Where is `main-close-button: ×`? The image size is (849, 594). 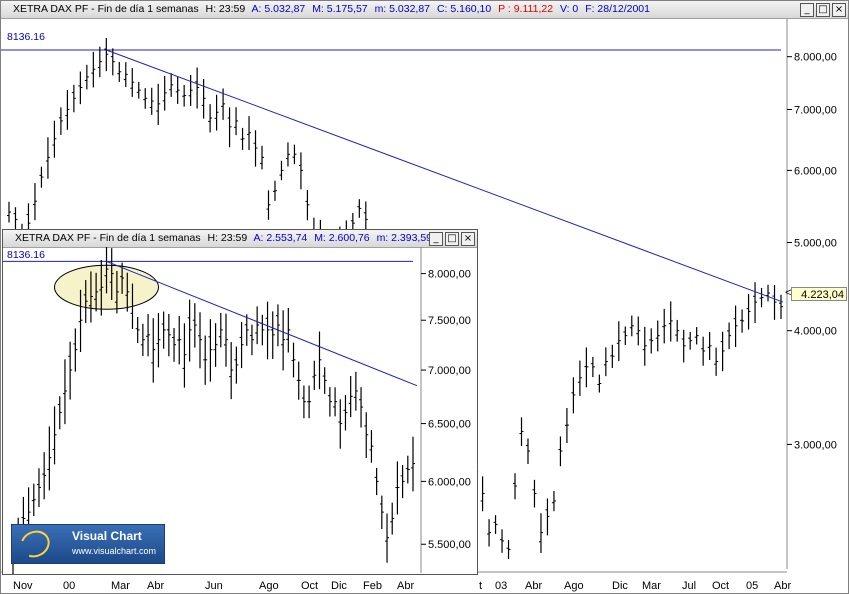 main-close-button: × is located at coordinates (839, 10).